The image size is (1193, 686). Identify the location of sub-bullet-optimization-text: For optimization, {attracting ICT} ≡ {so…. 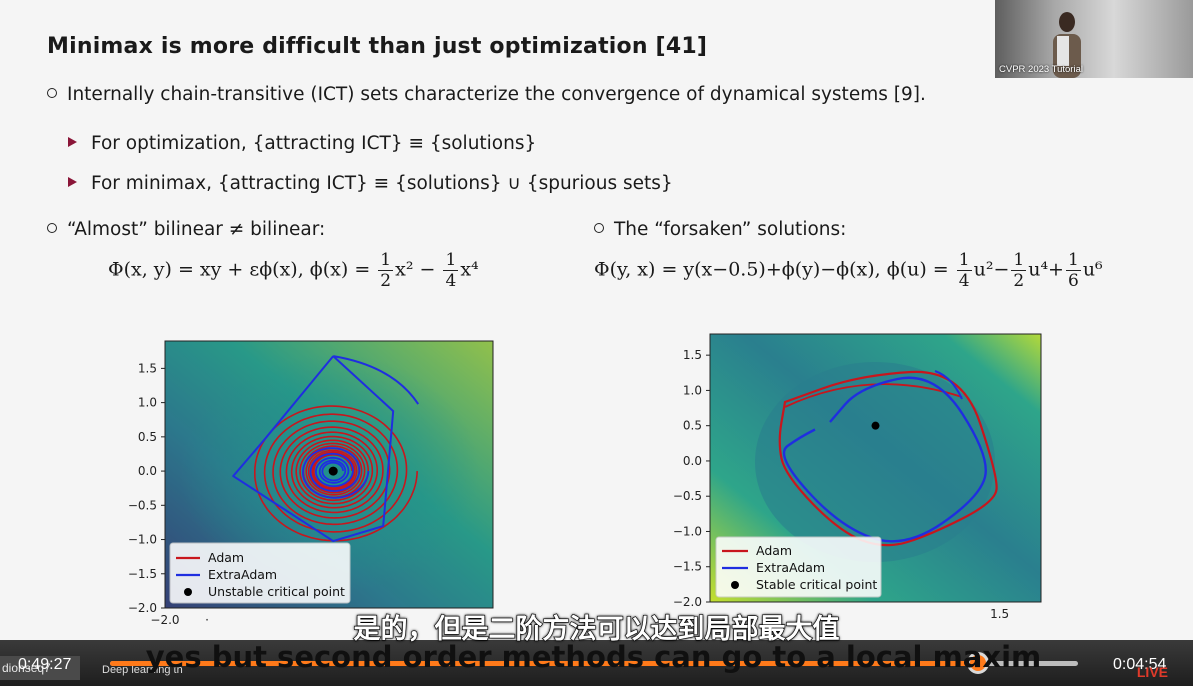
(314, 143).